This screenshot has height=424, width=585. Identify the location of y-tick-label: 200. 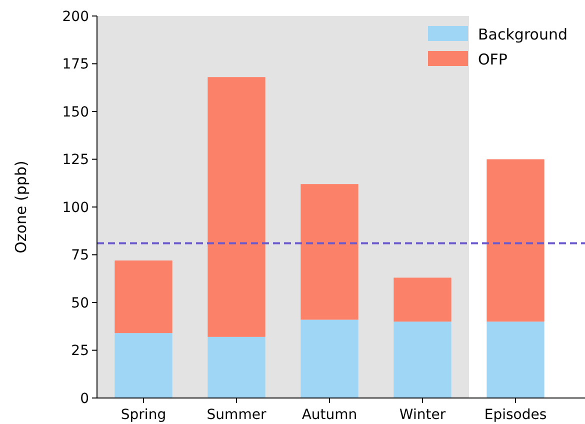
(75, 16).